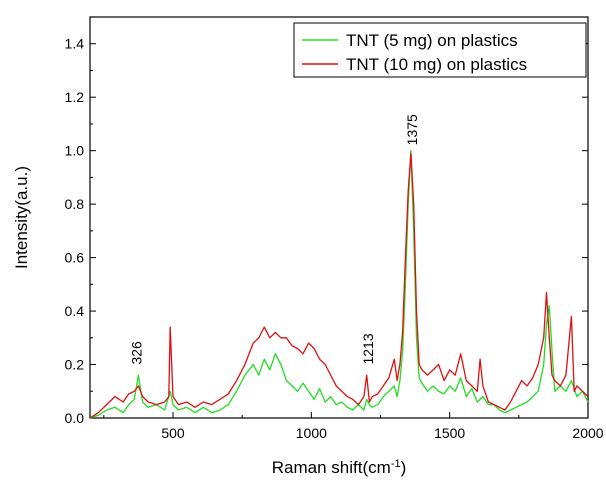 This screenshot has width=606, height=481. What do you see at coordinates (587, 433) in the screenshot?
I see `x-tick-label: 2000` at bounding box center [587, 433].